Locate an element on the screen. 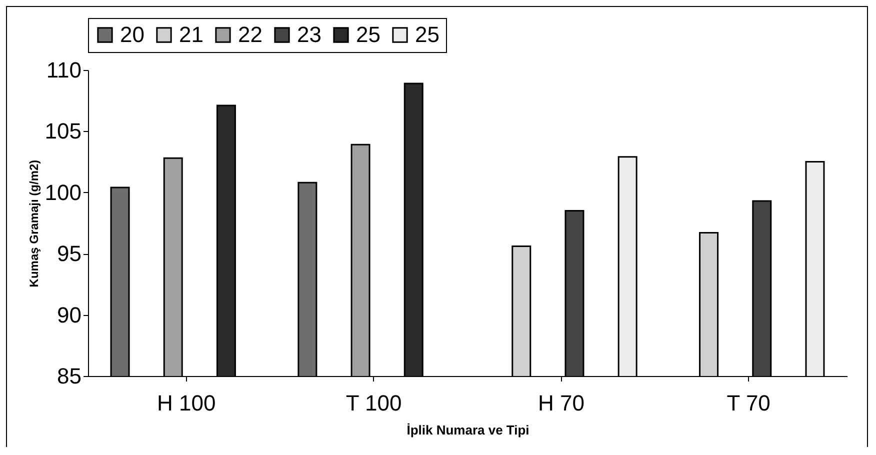 This screenshot has height=455, width=876. legend-label: 20 is located at coordinates (132, 34).